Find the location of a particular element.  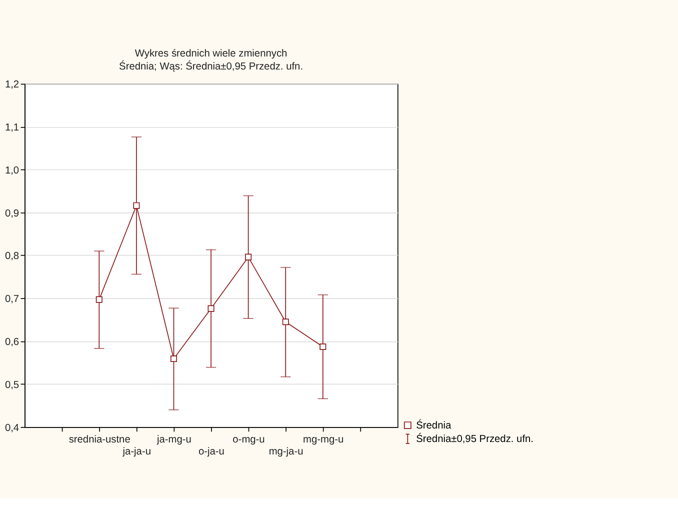

x-tick-label: srednia-ustne is located at coordinates (99, 440).